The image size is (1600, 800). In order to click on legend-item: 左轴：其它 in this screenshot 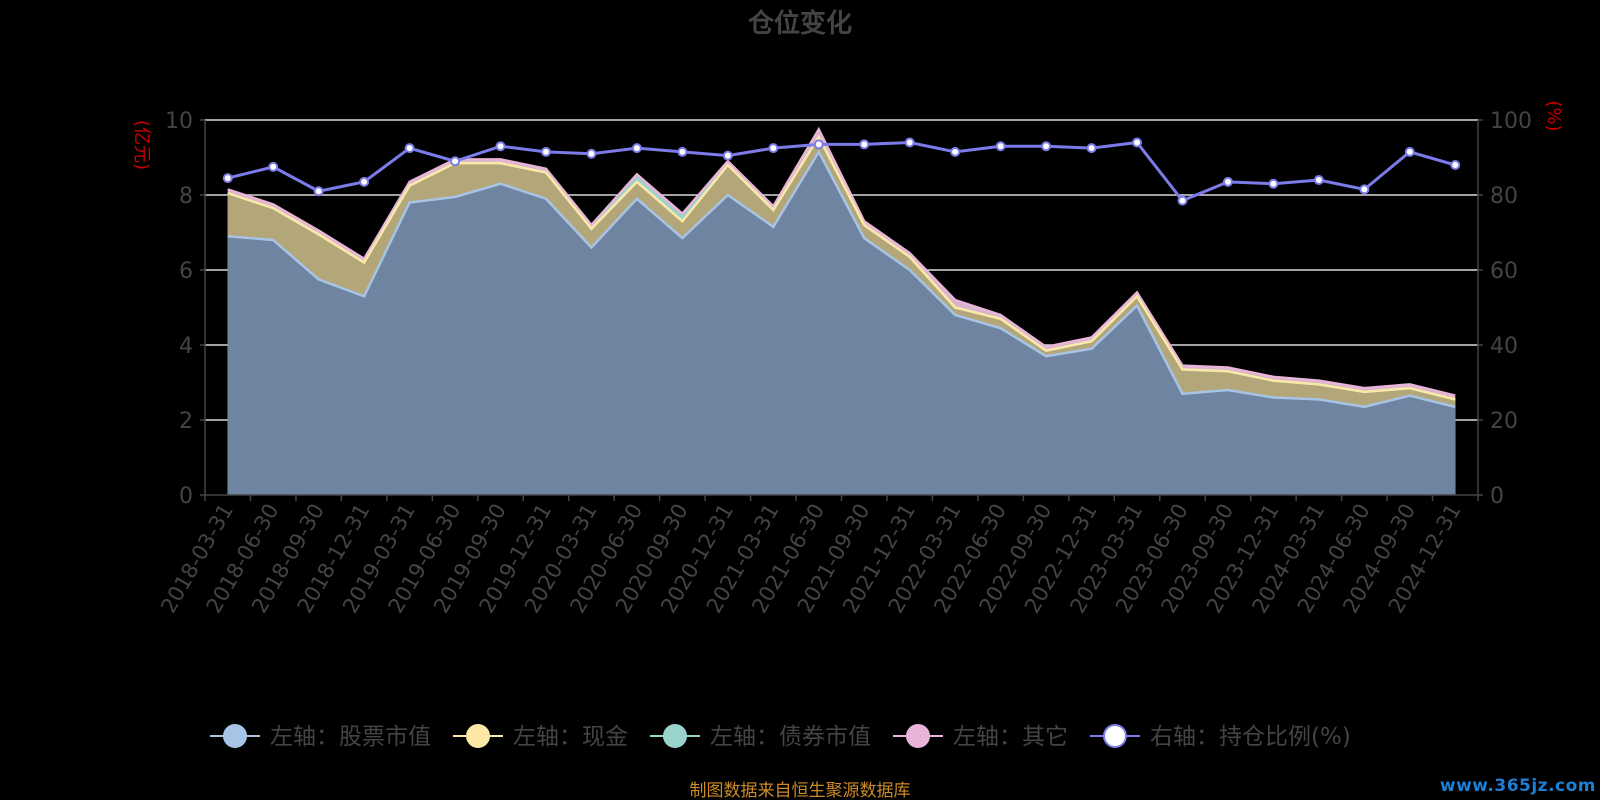, I will do `click(980, 737)`.